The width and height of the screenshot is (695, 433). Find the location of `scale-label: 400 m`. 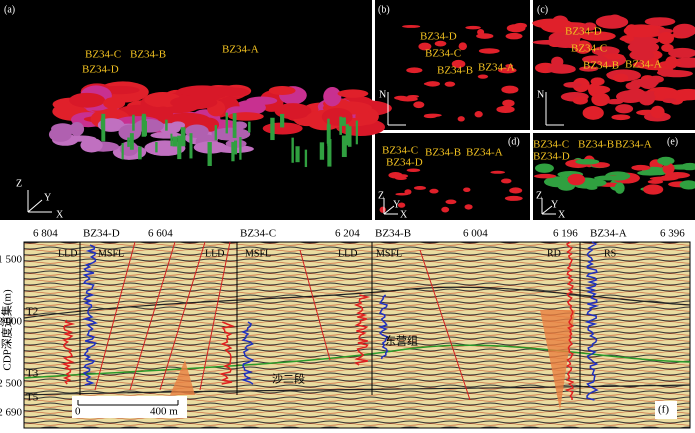

scale-label: 400 m is located at coordinates (164, 412).